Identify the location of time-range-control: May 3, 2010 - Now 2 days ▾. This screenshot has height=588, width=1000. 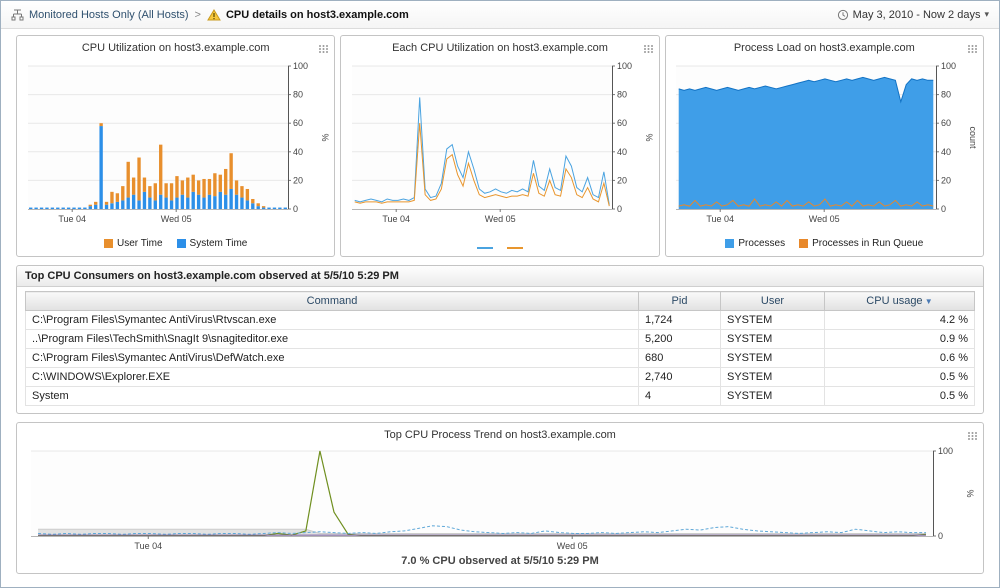
(913, 15).